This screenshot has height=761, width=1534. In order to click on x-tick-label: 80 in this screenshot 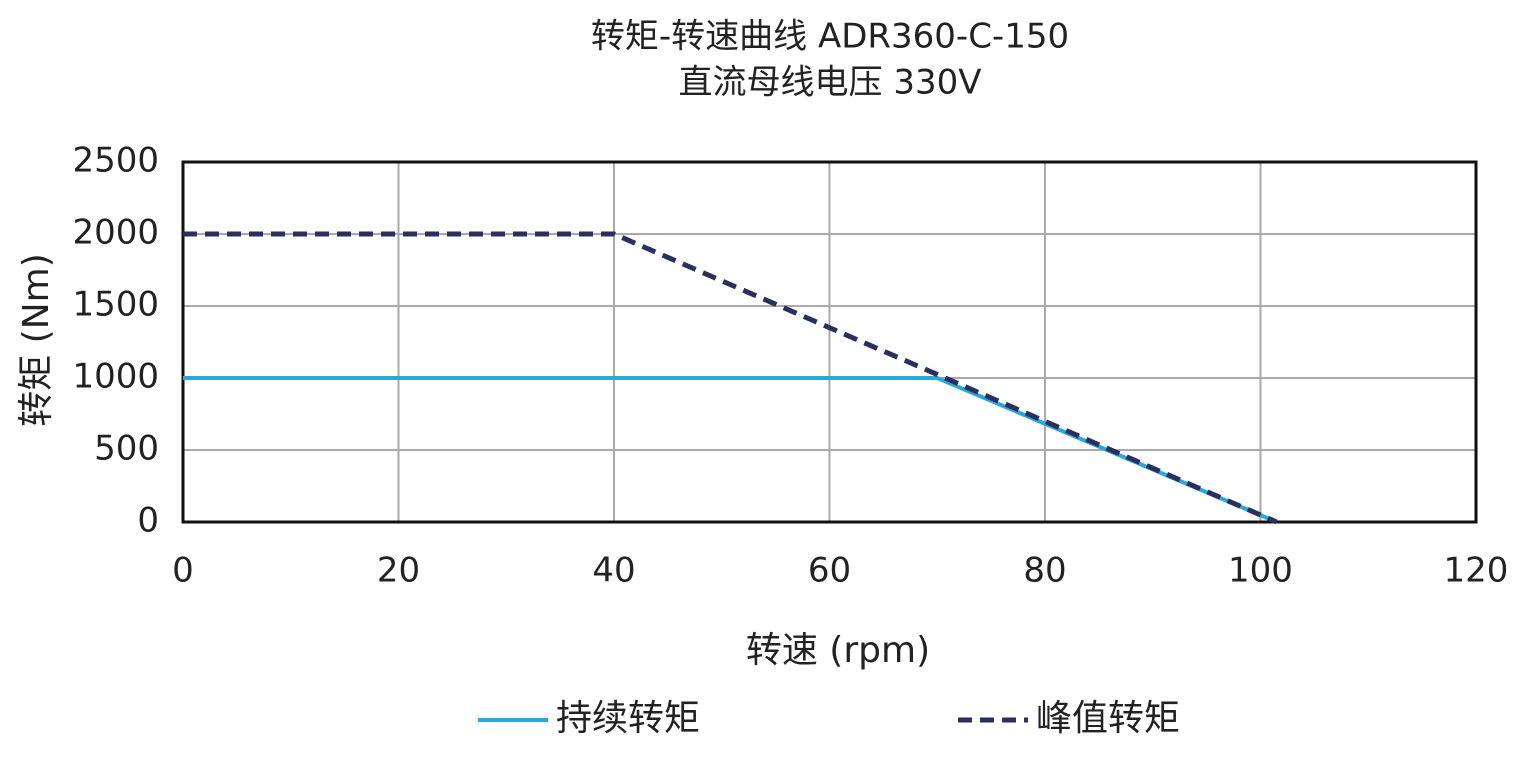, I will do `click(1044, 571)`.